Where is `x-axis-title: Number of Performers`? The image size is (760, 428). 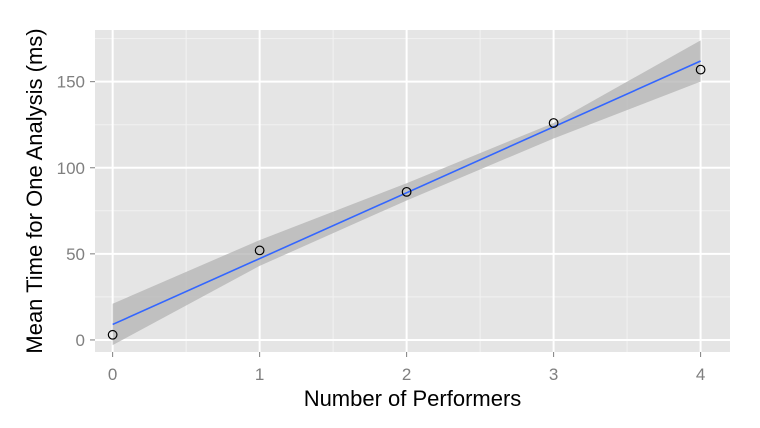
x-axis-title: Number of Performers is located at coordinates (413, 398).